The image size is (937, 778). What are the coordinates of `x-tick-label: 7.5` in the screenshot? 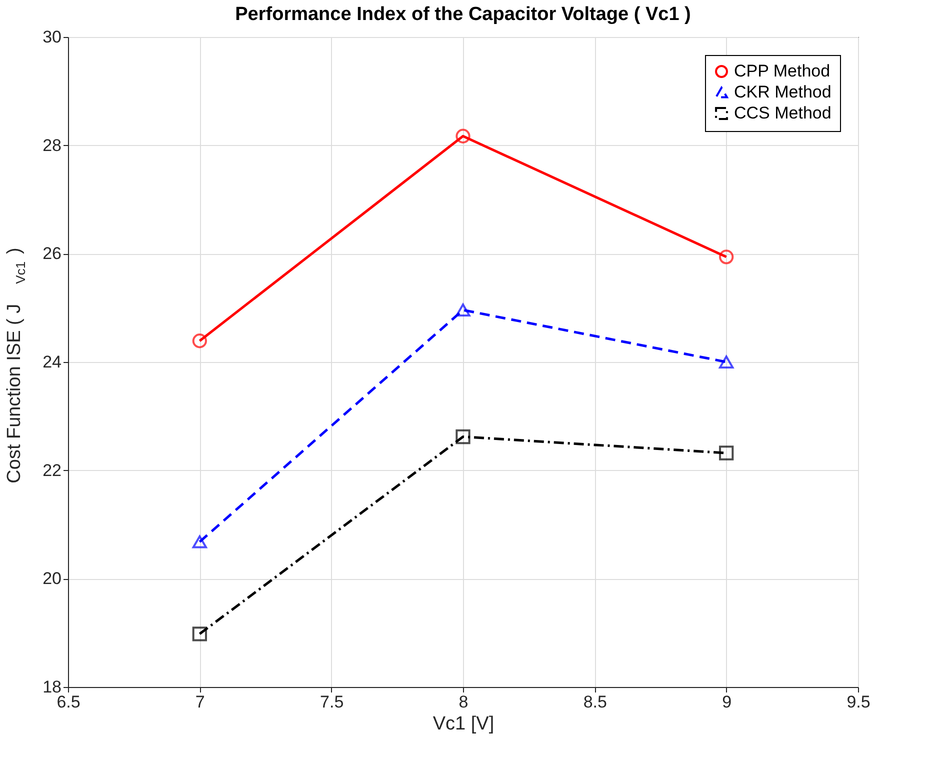 It's located at (332, 702).